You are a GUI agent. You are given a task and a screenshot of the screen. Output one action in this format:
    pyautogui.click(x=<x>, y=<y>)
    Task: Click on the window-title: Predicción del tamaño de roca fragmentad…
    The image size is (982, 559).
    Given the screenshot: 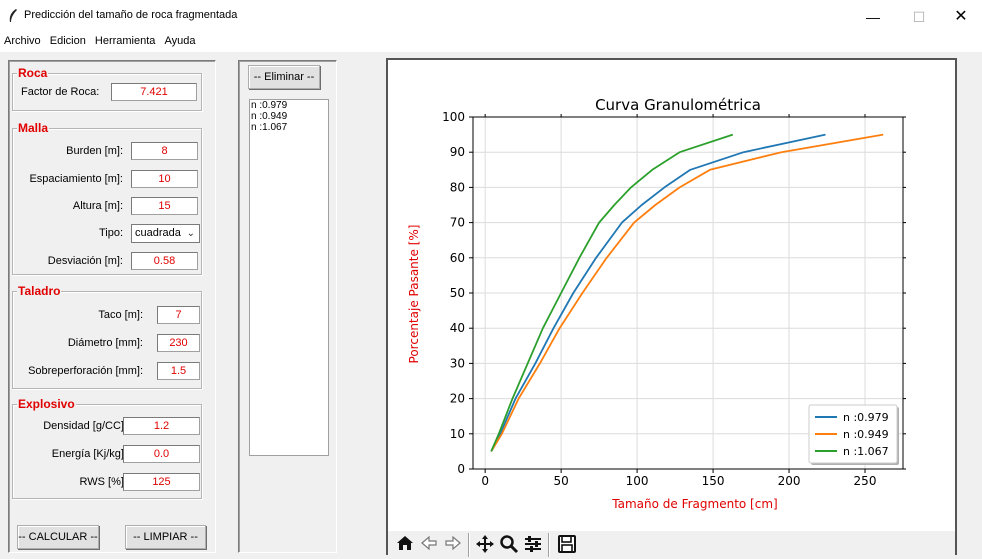 What is the action you would take?
    pyautogui.click(x=131, y=15)
    